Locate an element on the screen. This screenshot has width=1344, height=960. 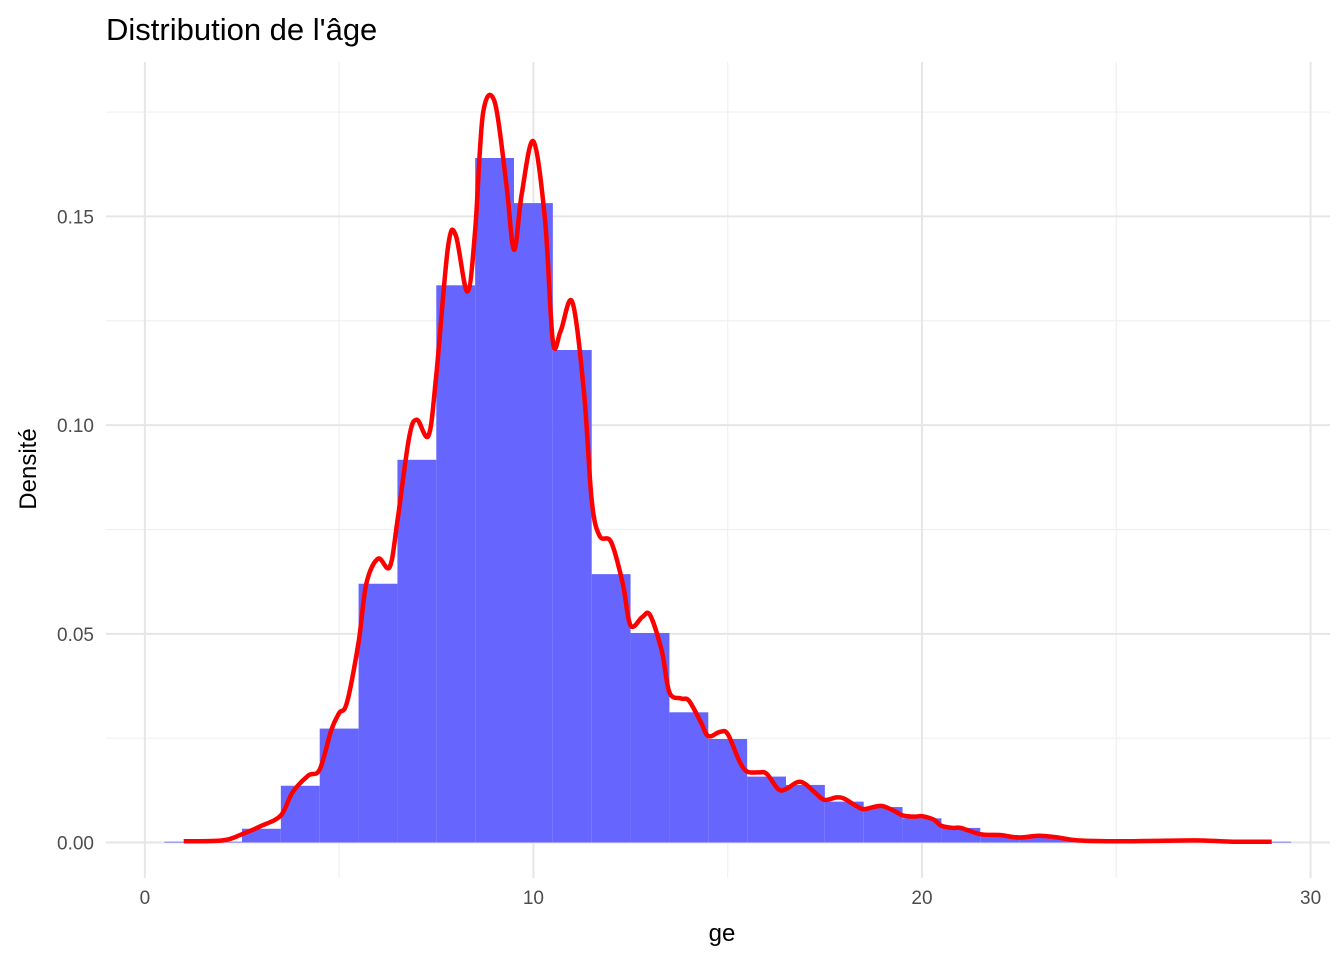
y-tick-label: 0.10 is located at coordinates (75, 426).